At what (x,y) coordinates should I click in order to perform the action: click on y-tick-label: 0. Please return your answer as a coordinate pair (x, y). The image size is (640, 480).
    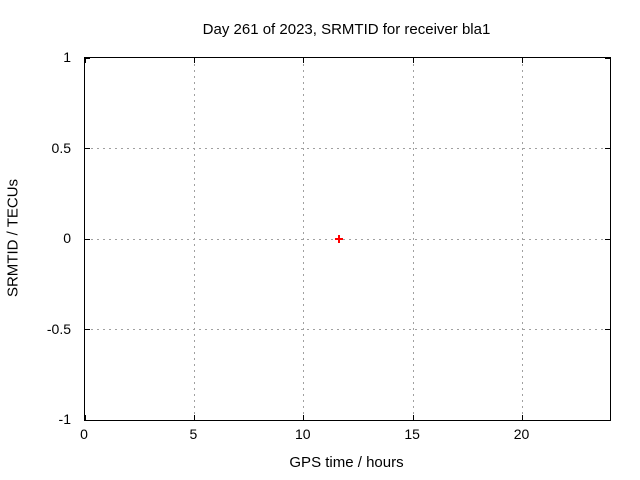
    Looking at the image, I should click on (67, 238).